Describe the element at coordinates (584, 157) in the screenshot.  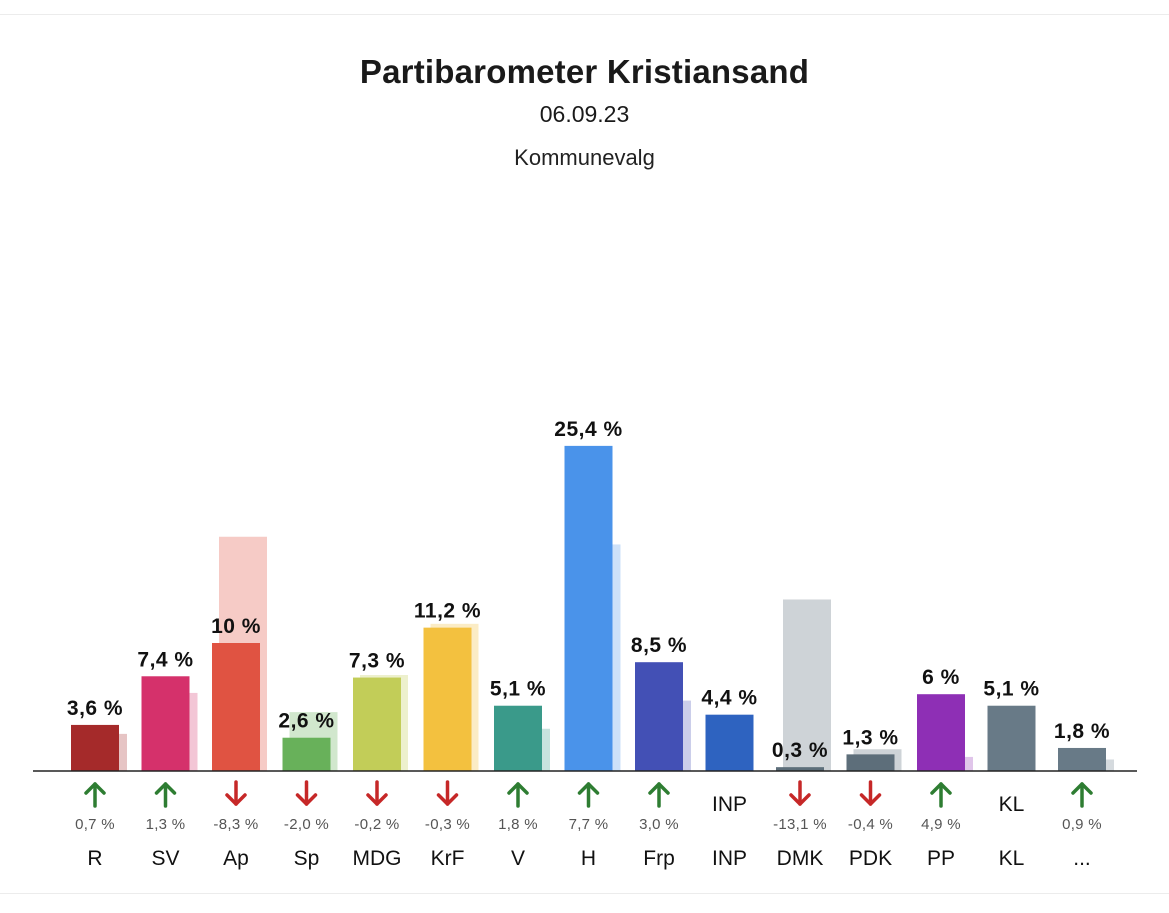
I see `chart-subtitle: Kommunevalg` at that location.